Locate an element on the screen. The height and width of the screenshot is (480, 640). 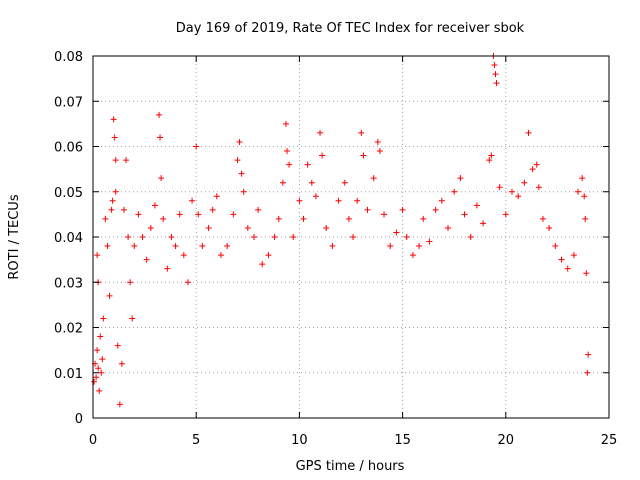
x-tick-label: 20 is located at coordinates (506, 440).